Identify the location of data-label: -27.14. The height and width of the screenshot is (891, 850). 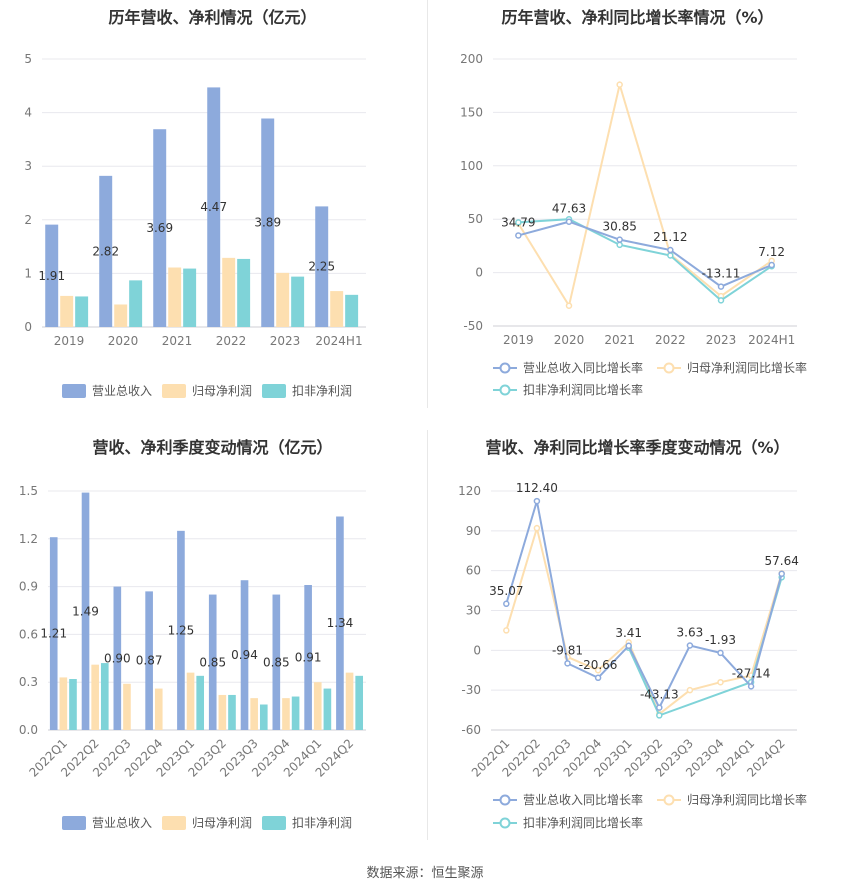
(751, 673).